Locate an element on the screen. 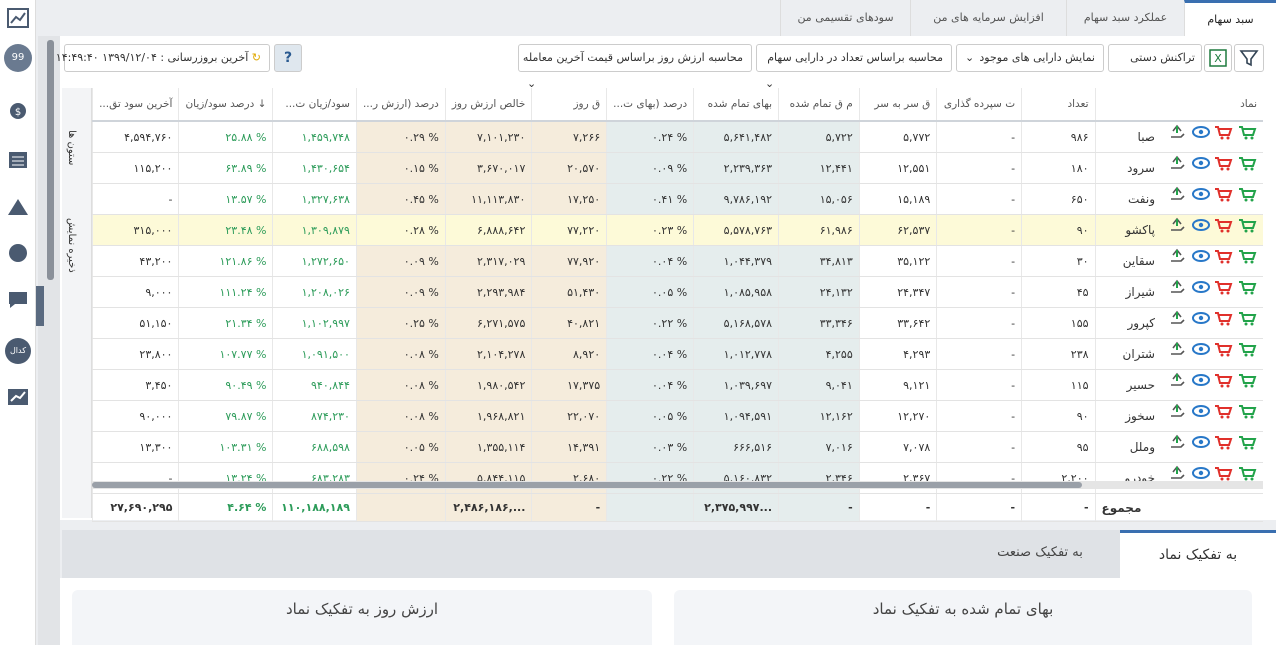  cell: ۰.۲۴ % is located at coordinates (650, 137).